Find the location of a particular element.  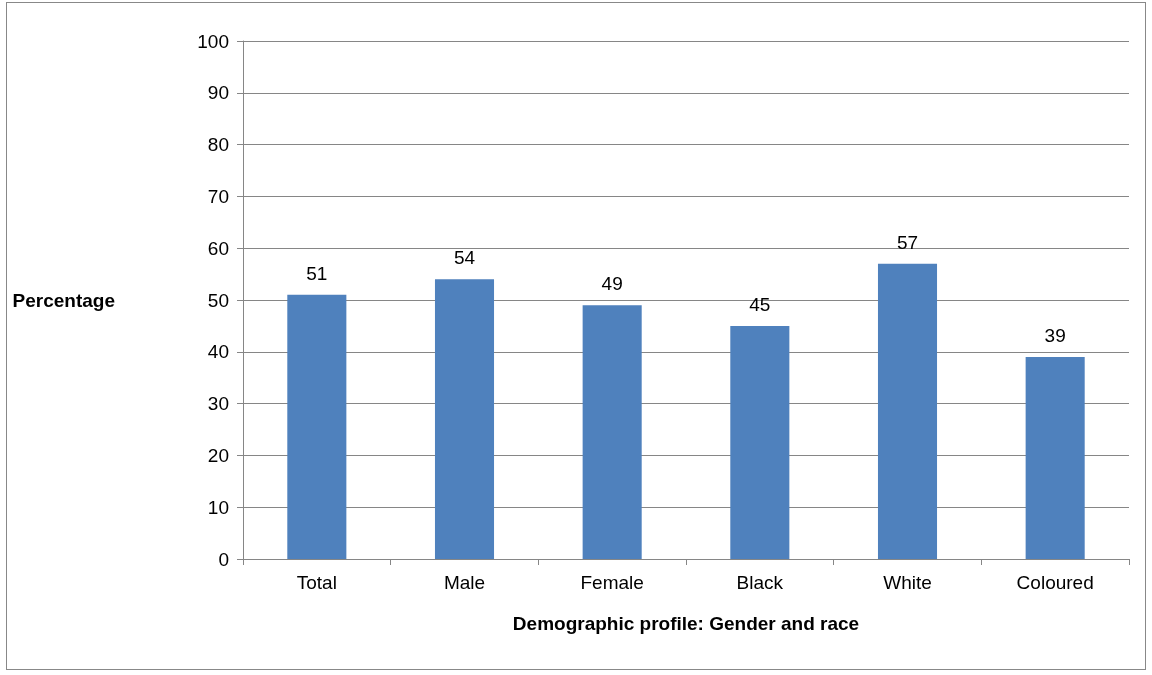

y-tick-label: 20 is located at coordinates (218, 455).